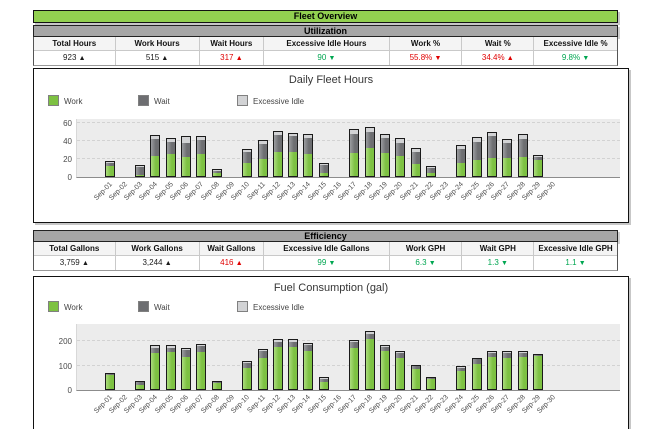 The height and width of the screenshot is (429, 650). What do you see at coordinates (325, 236) in the screenshot?
I see `section-header-efficiency: Efficiency` at bounding box center [325, 236].